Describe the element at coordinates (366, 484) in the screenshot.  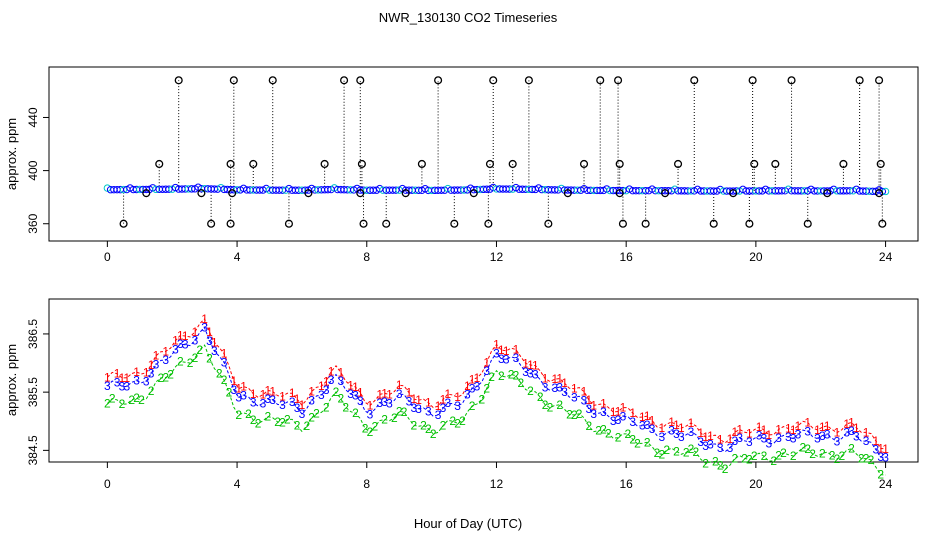
I see `bottom-x-tick-label: 8` at that location.